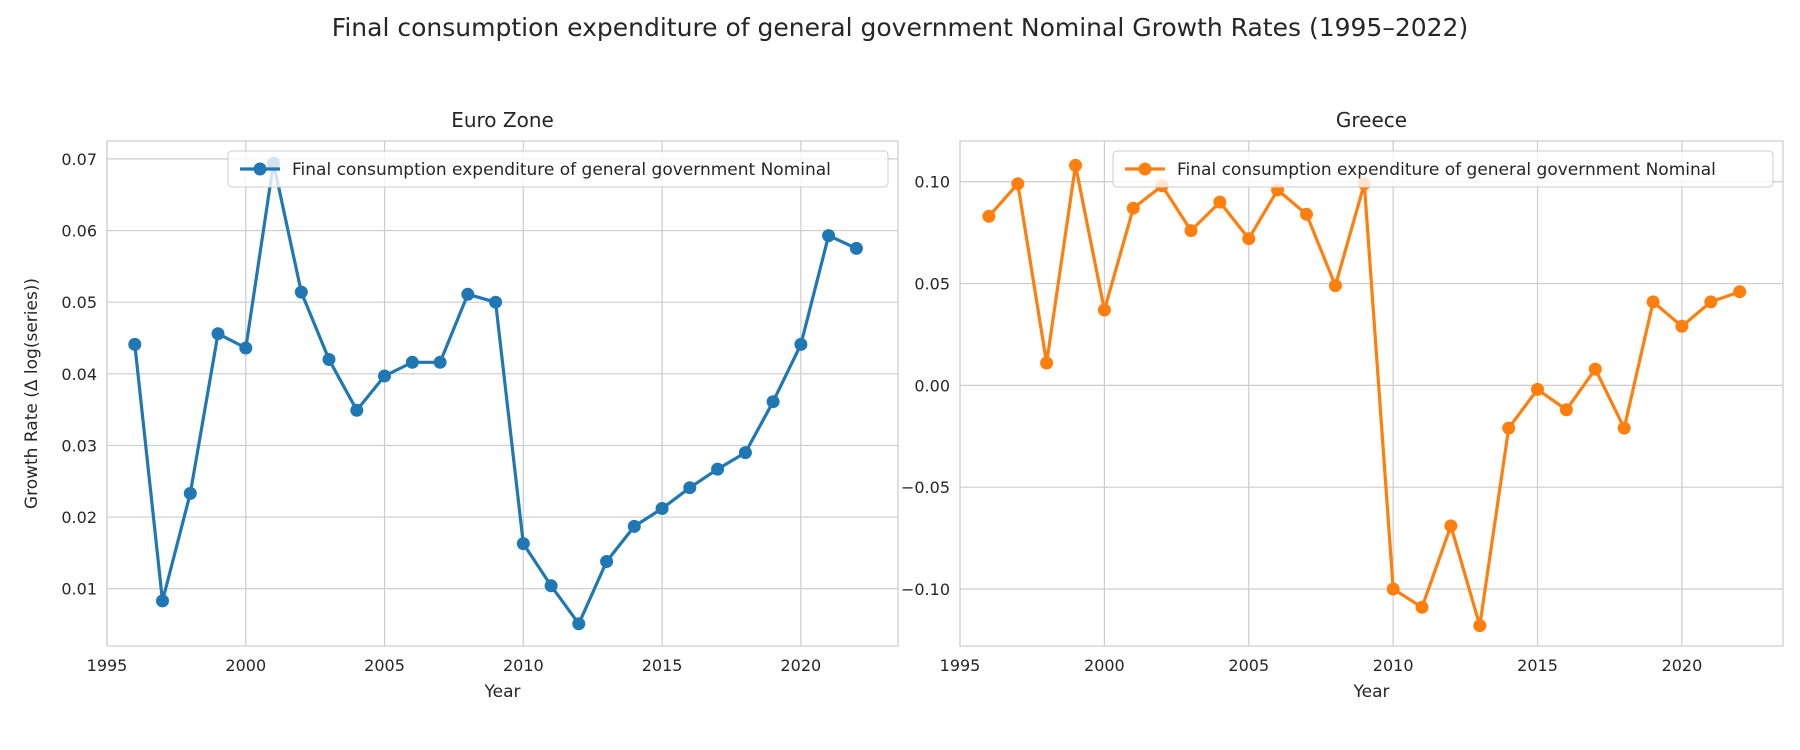  Describe the element at coordinates (32, 393) in the screenshot. I see `y-axis-label: Growth Rate (Δ log(series))` at that location.